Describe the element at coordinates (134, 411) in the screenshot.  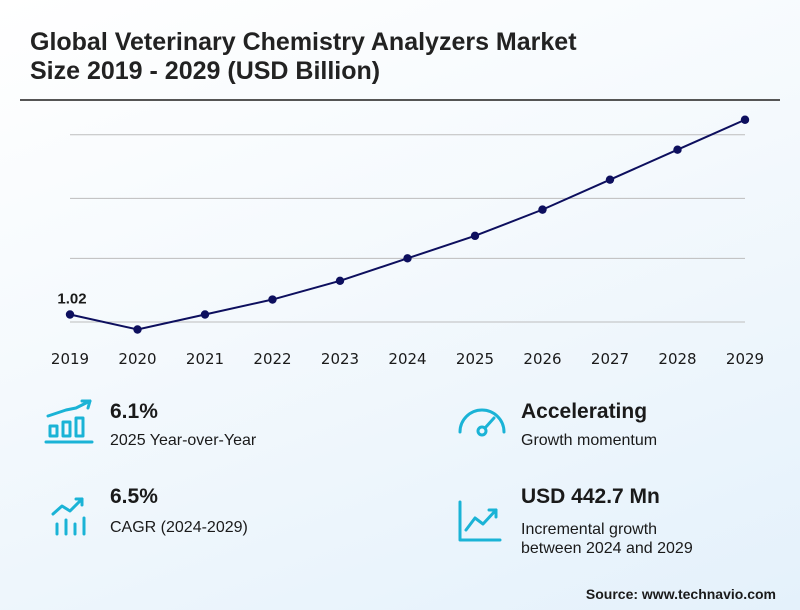
I see `stat-yoy-value: 6.1%` at that location.